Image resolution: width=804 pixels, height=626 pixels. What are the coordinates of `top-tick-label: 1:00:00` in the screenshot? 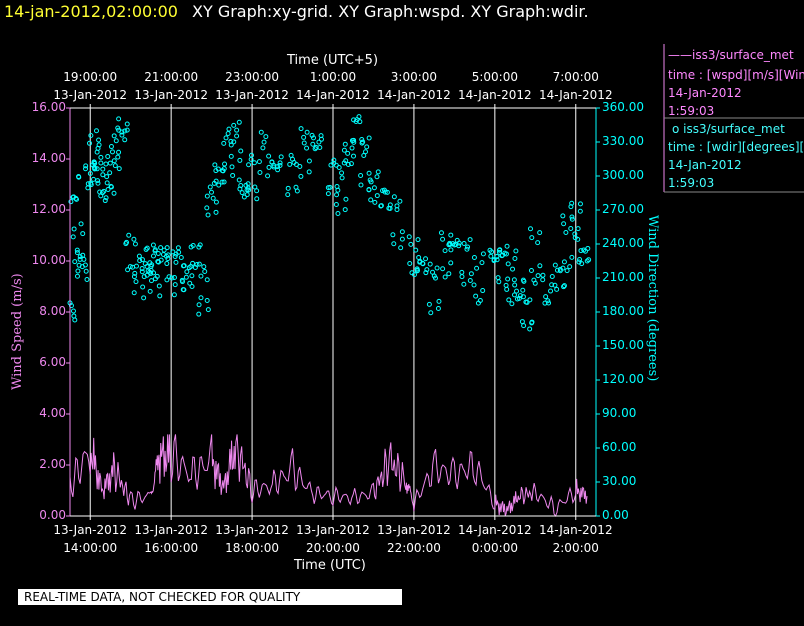 It's located at (333, 77).